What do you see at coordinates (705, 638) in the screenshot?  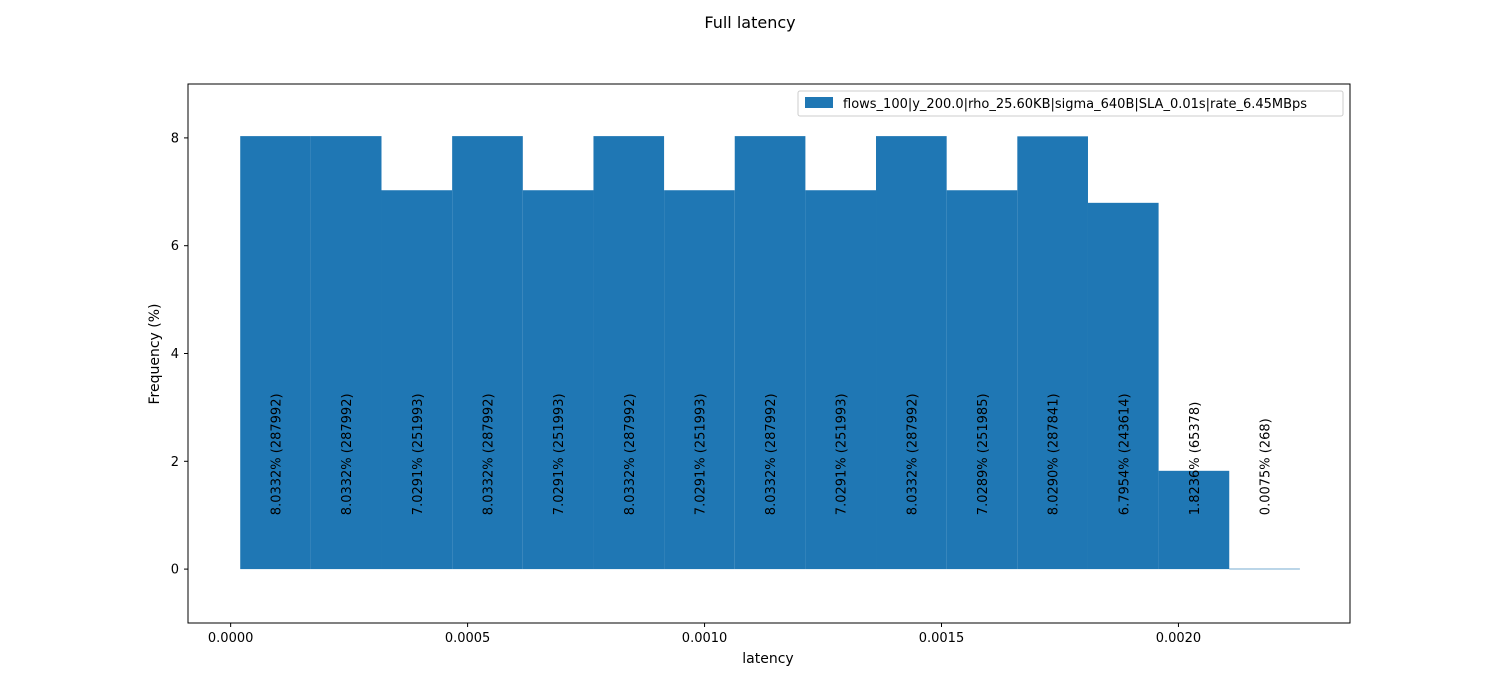 I see `x-tick-label: 0.0010` at bounding box center [705, 638].